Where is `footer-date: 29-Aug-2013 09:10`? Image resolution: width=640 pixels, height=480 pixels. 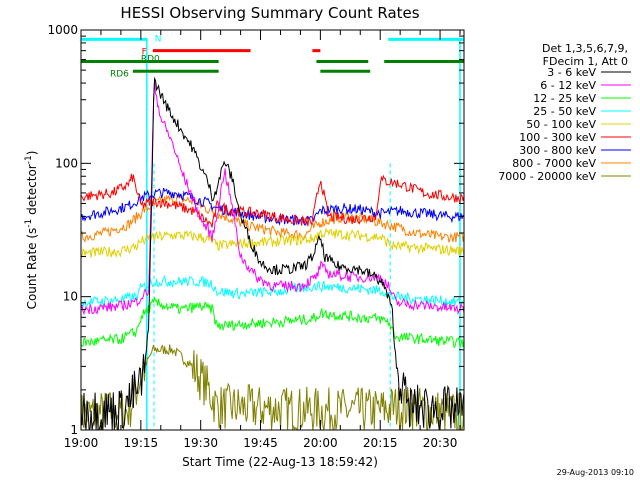 footer-date: 29-Aug-2013 09:10 is located at coordinates (595, 472).